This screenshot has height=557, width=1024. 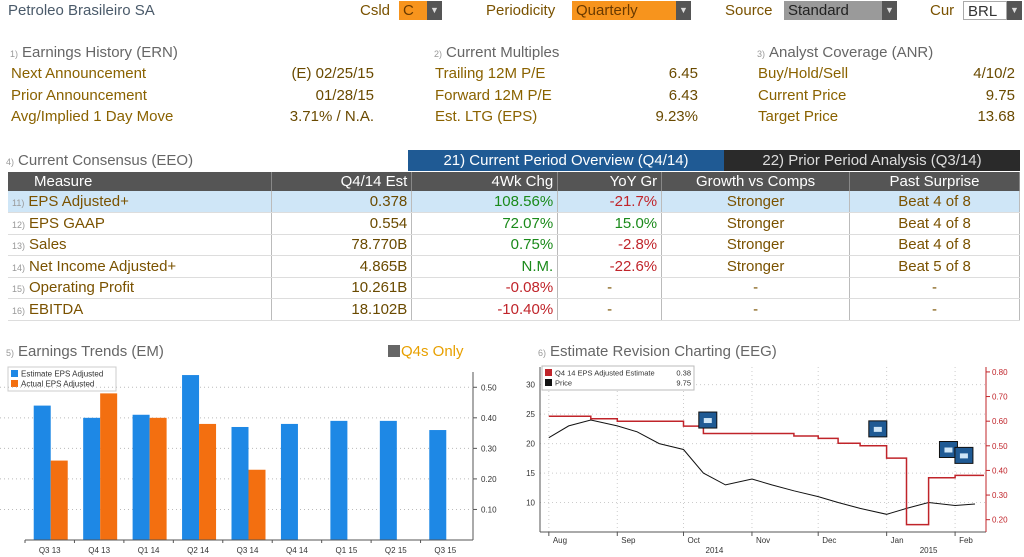 What do you see at coordinates (485, 181) in the screenshot?
I see `col-4wk-chg: 4Wk Chg` at bounding box center [485, 181].